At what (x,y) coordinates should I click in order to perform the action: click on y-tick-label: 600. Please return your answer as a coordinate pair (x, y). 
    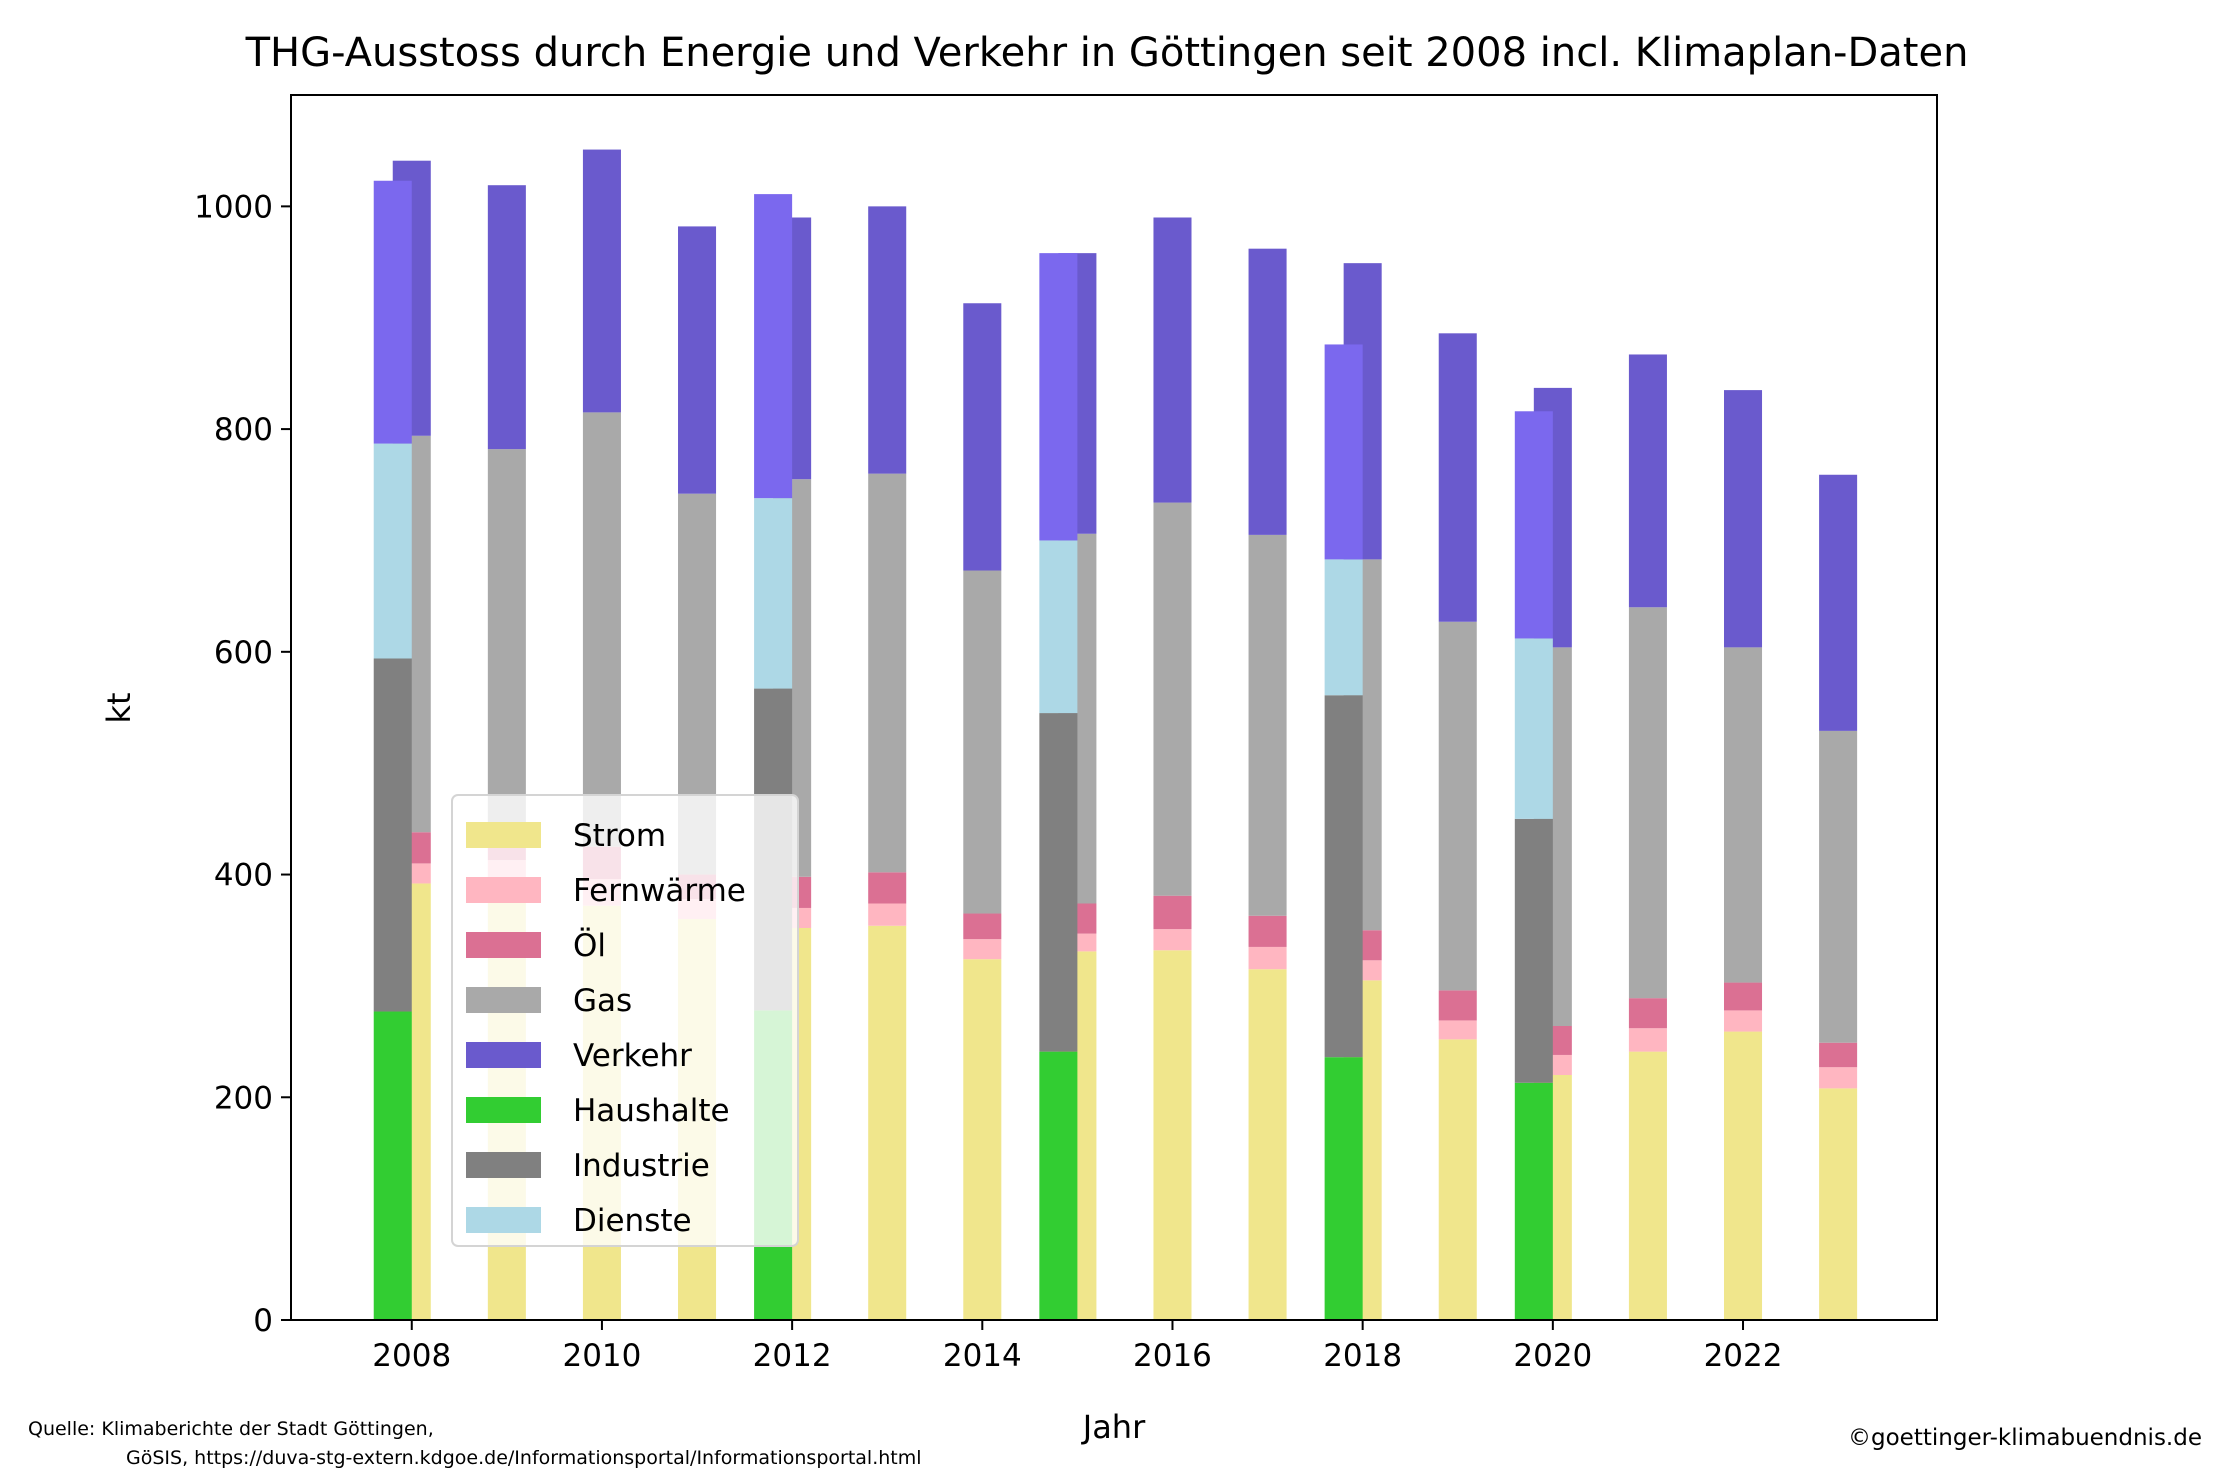
    Looking at the image, I should click on (243, 653).